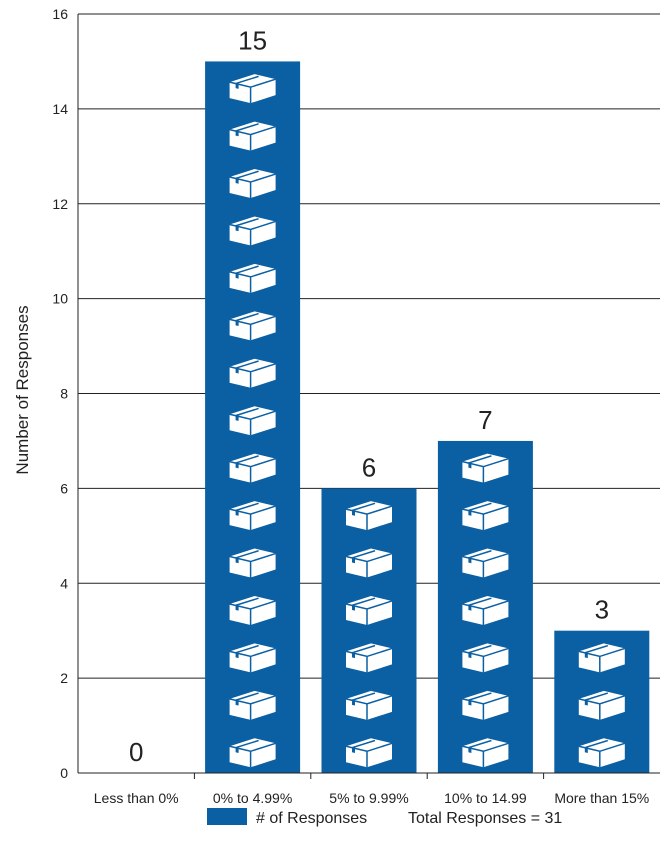 The image size is (668, 854). Describe the element at coordinates (311, 818) in the screenshot. I see `legend-label: # of Responses` at that location.